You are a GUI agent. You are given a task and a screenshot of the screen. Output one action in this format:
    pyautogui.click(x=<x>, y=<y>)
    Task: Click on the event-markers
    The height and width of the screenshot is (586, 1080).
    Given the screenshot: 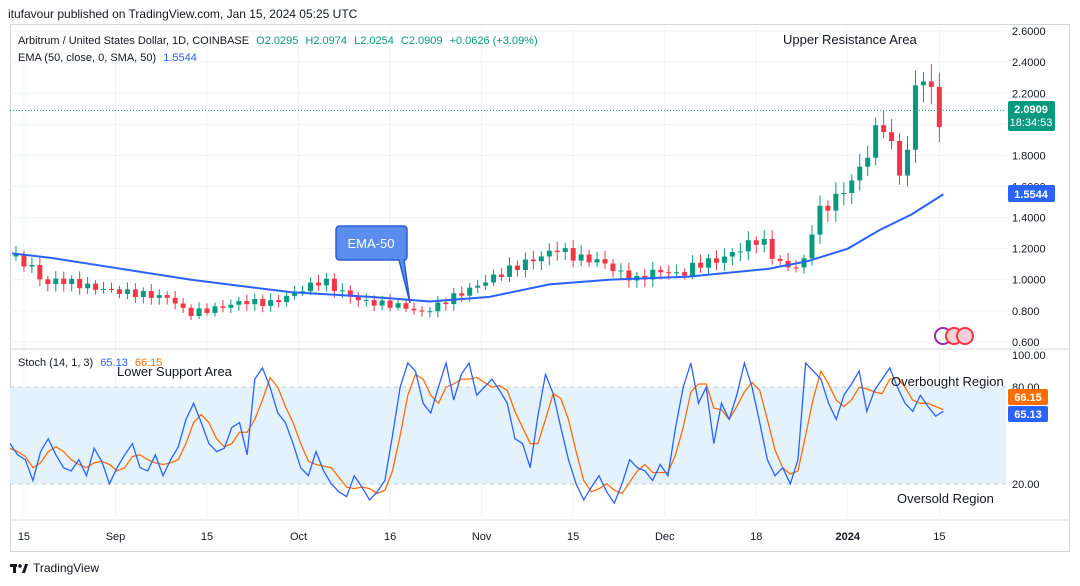 What is the action you would take?
    pyautogui.click(x=954, y=336)
    